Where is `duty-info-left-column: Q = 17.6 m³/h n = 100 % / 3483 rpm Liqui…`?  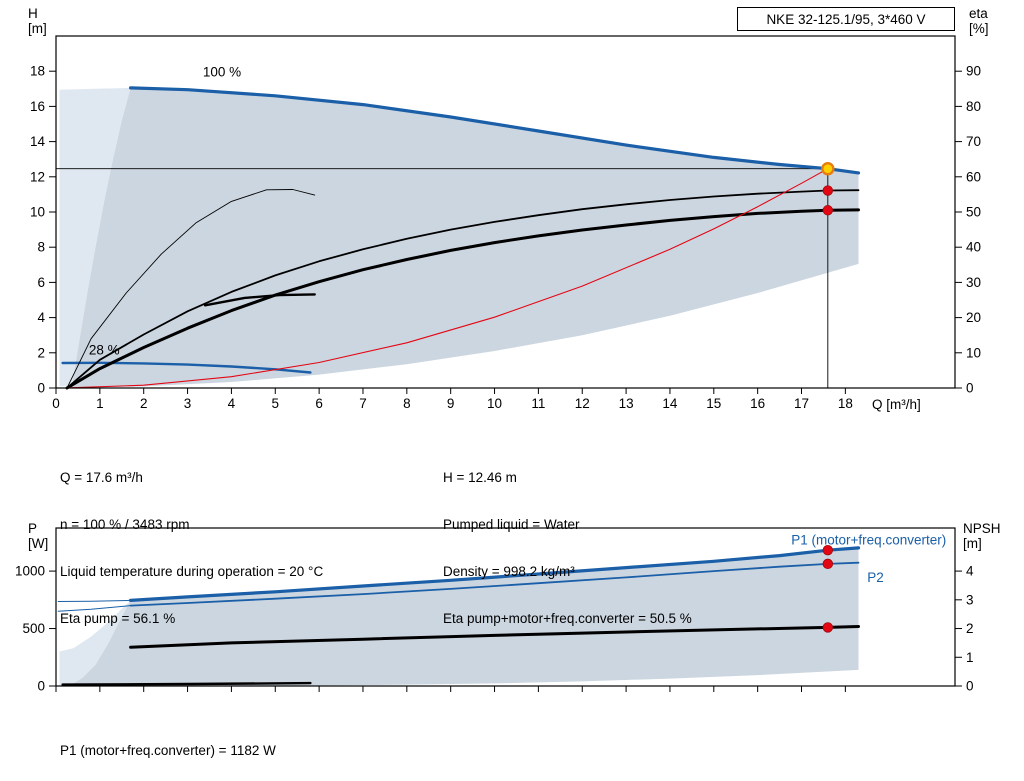 duty-info-left-column: Q = 17.6 m³/h n = 100 % / 3483 rpm Liqui… is located at coordinates (191, 548).